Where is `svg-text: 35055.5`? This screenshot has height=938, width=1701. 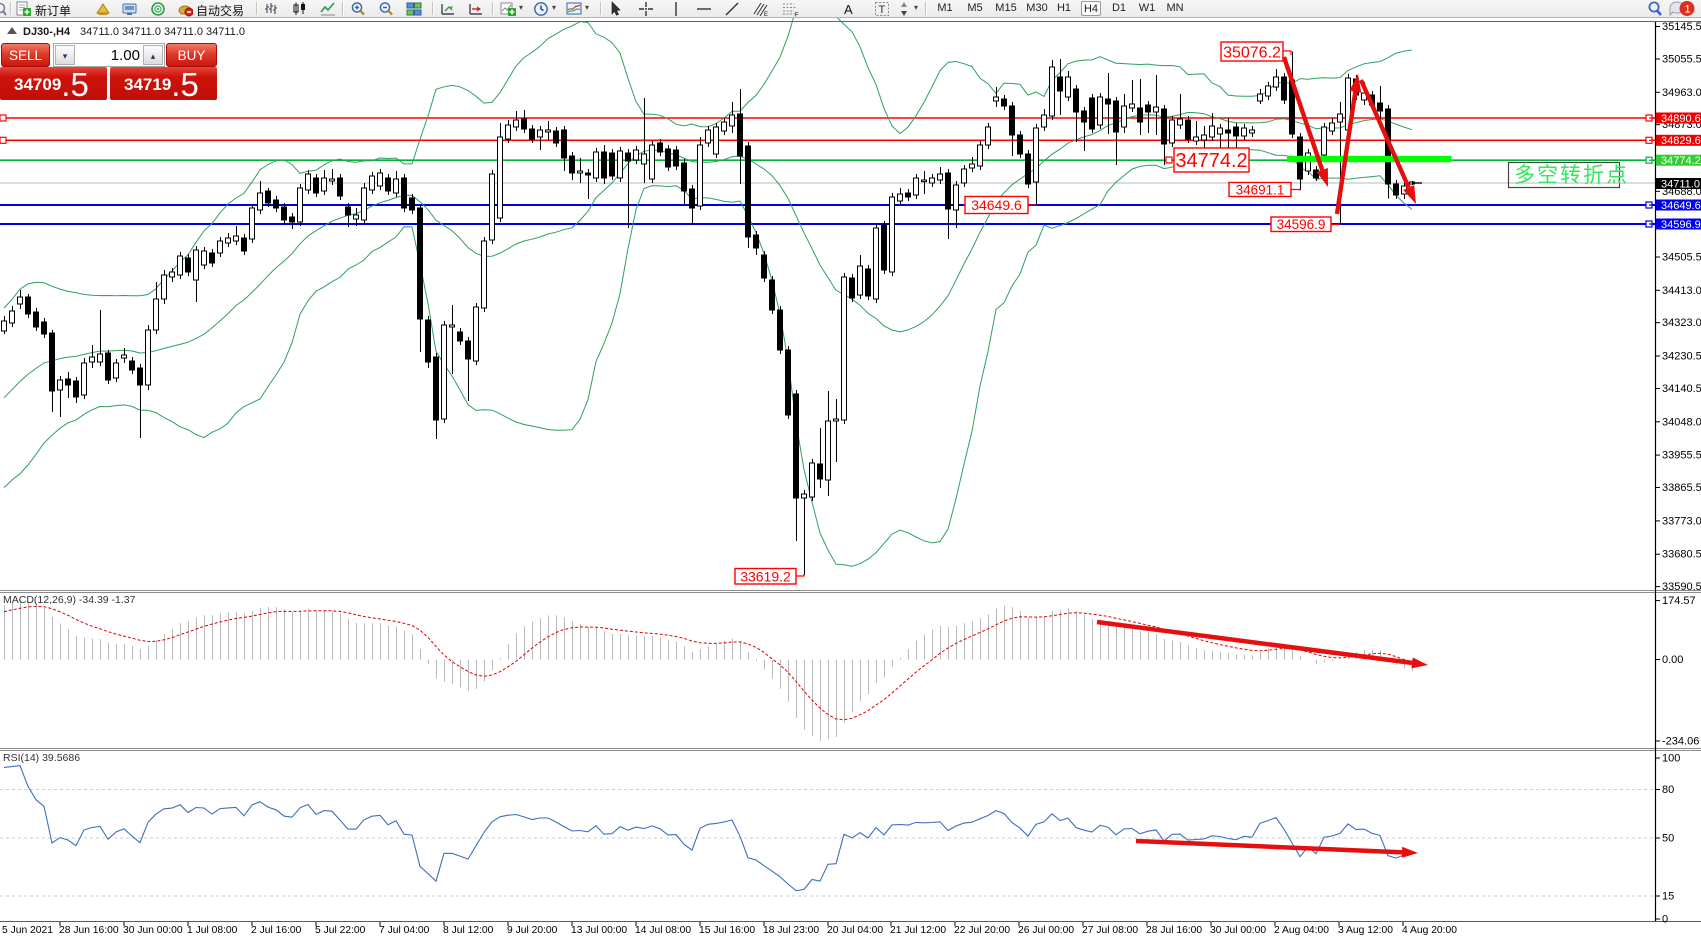 svg-text: 35055.5 is located at coordinates (1681, 60).